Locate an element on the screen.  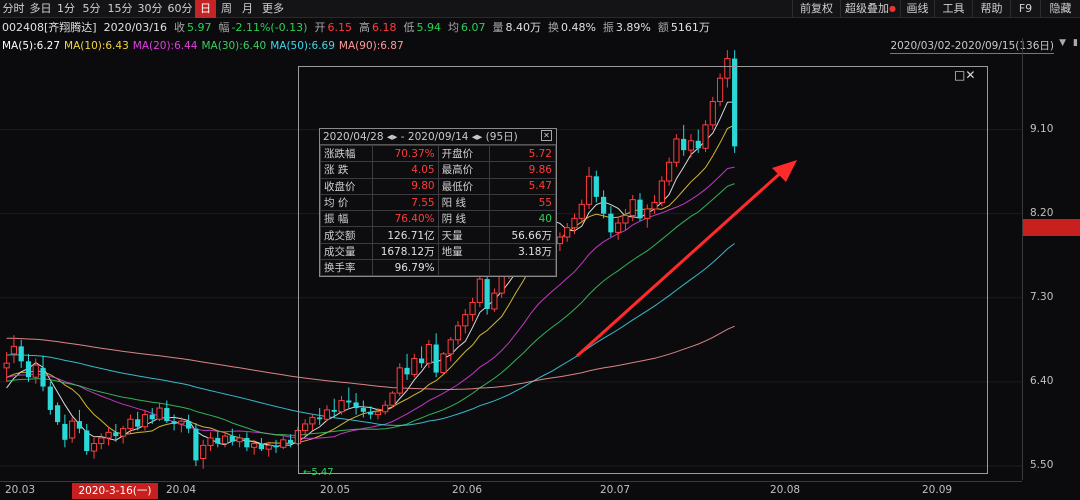
stats-cell: 成交额 is located at coordinates (346, 235).